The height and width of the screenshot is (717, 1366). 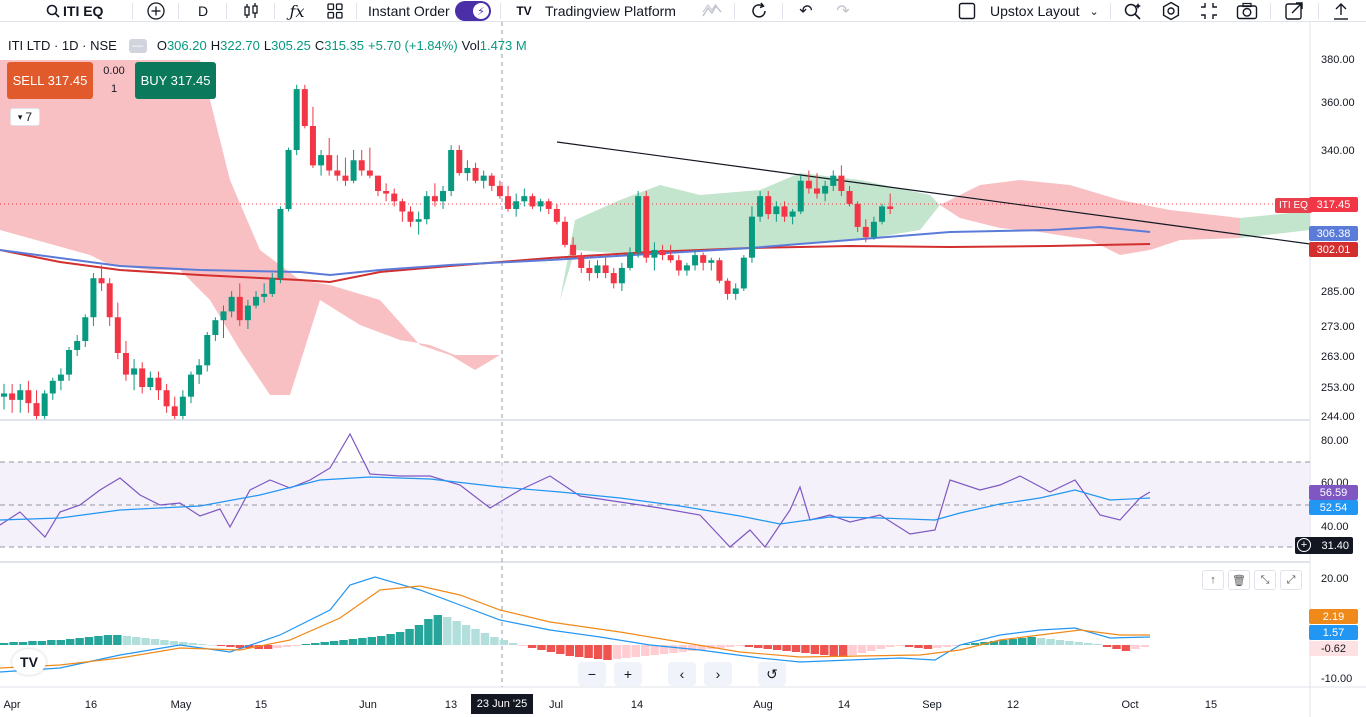 What do you see at coordinates (114, 89) in the screenshot?
I see `quantity-value: 1` at bounding box center [114, 89].